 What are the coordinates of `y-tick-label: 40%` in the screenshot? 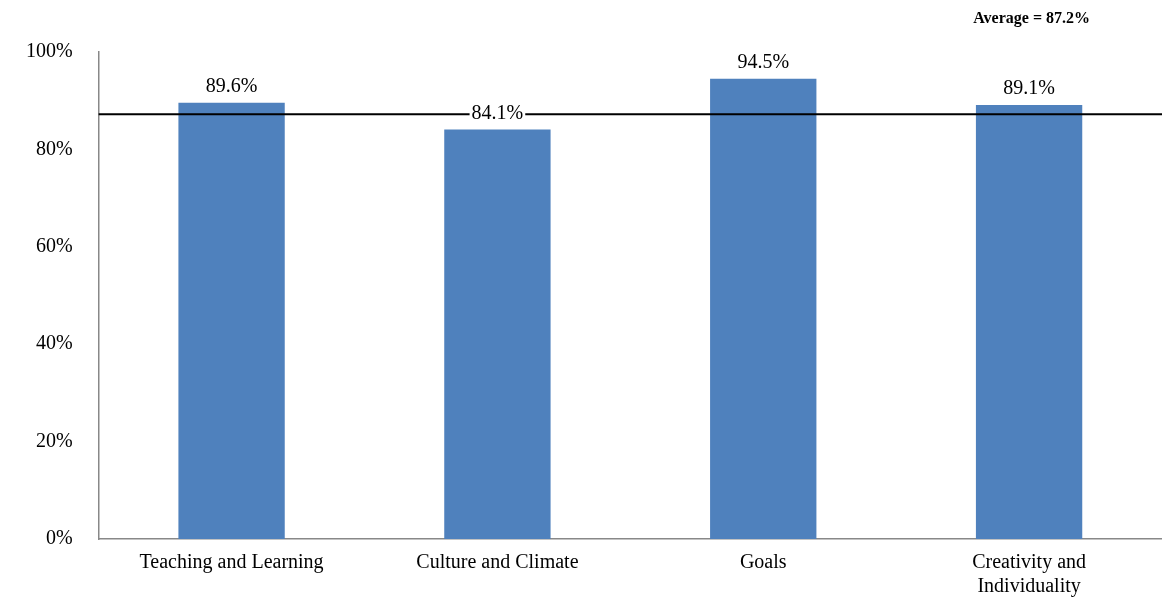 It's located at (54, 342).